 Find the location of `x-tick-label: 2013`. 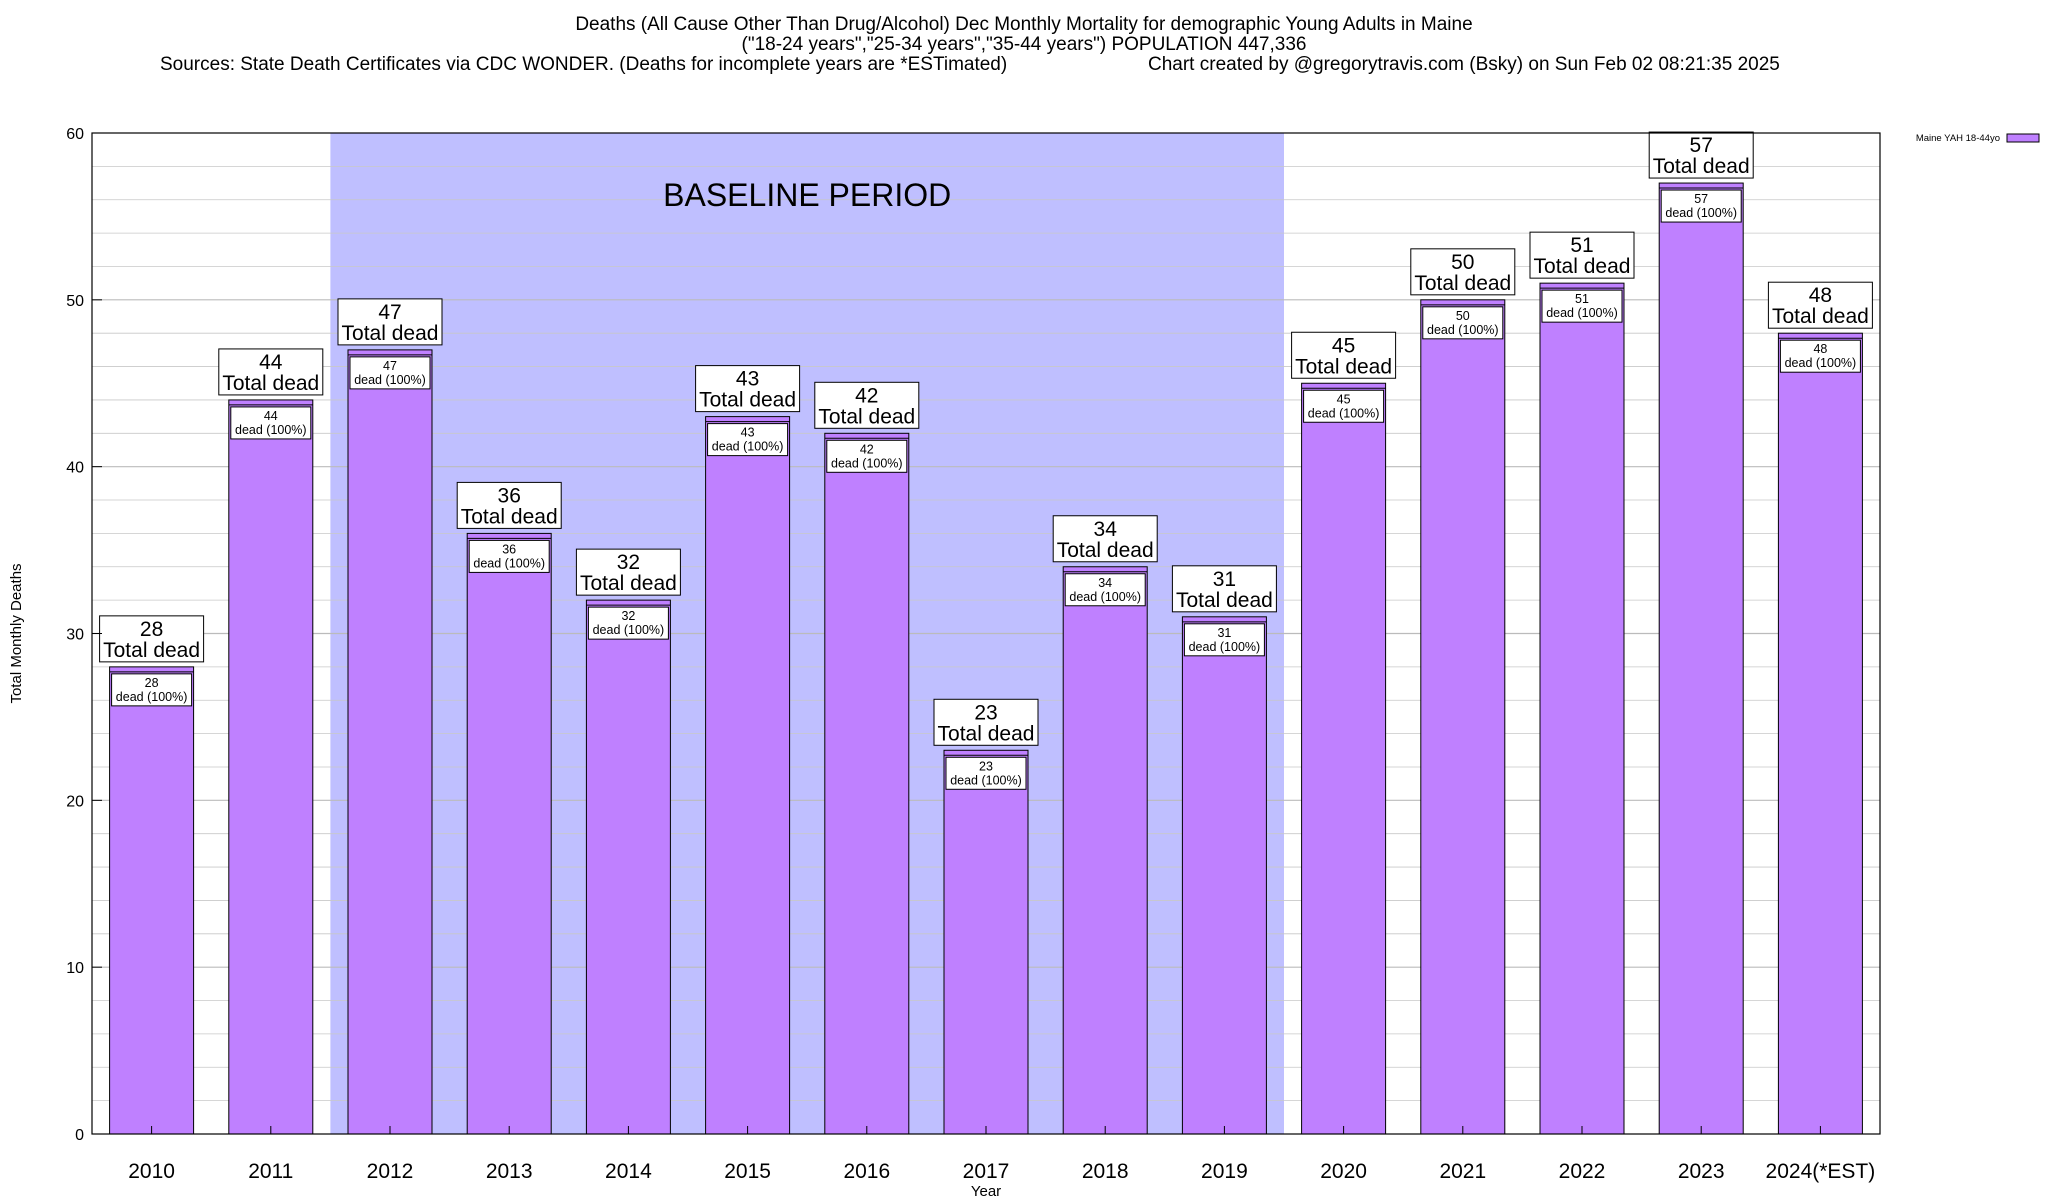

x-tick-label: 2013 is located at coordinates (509, 1171).